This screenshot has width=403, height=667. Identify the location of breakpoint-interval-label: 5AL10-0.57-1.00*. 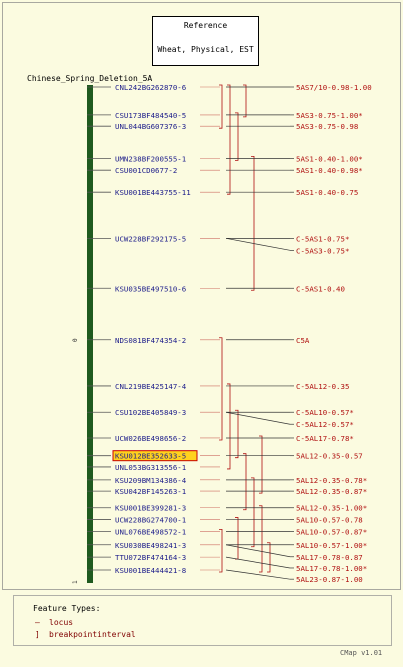
(331, 545).